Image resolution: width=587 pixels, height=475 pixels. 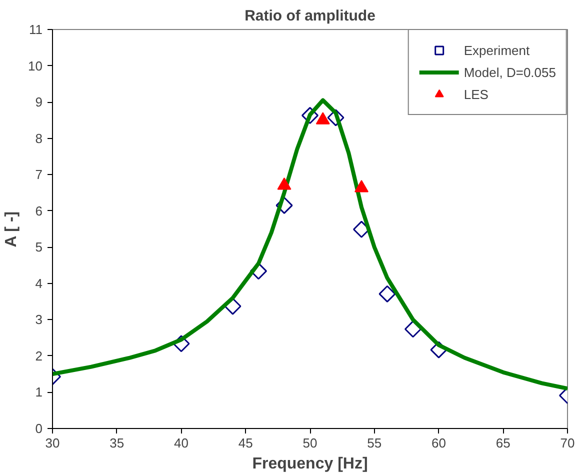 I want to click on legend-label: Experiment, so click(x=497, y=50).